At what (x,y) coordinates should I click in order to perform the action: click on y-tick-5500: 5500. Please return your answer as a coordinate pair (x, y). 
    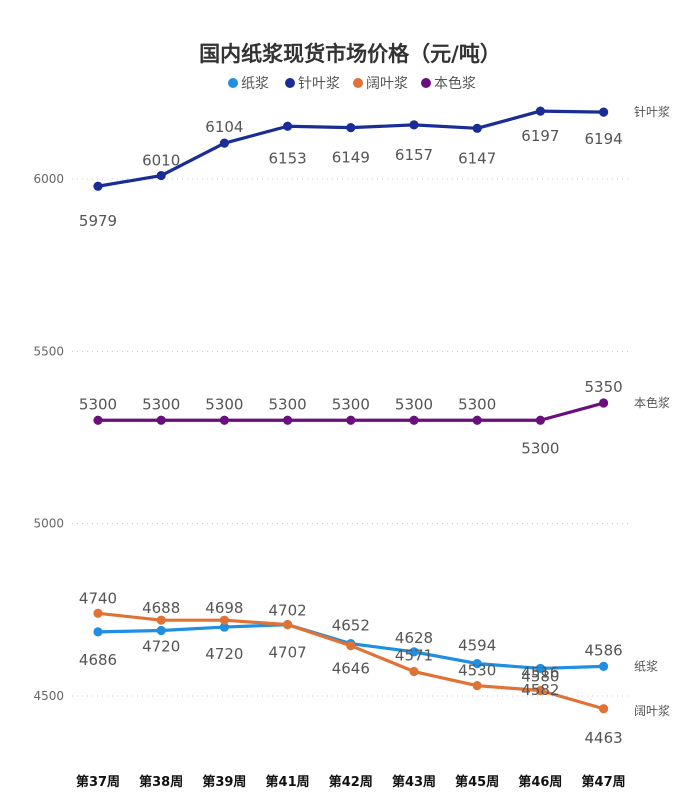
    Looking at the image, I should click on (48, 351).